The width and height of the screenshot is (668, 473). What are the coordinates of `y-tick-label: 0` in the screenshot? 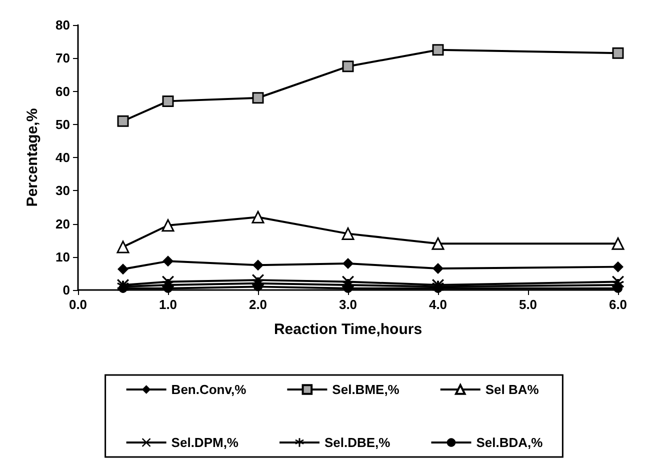 It's located at (66, 290).